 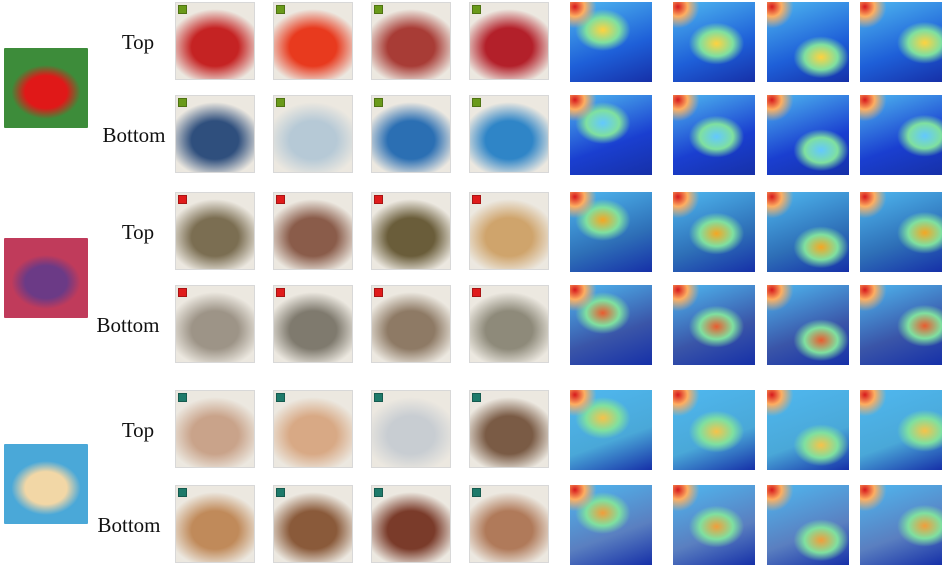 I want to click on query-image-face, so click(x=46, y=484).